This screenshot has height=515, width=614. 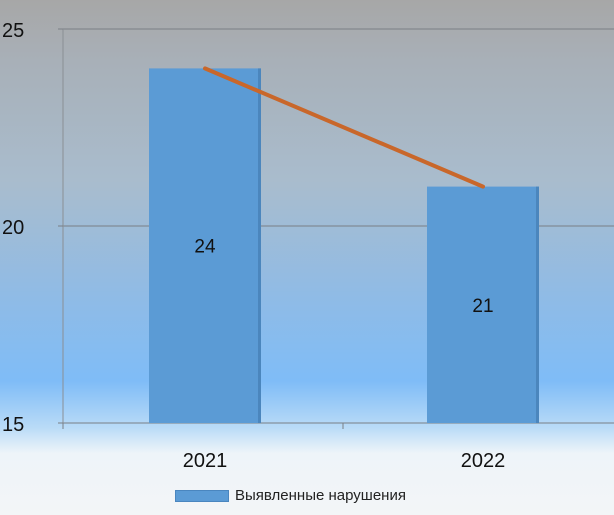 I want to click on y-tick-label: 15, so click(x=13, y=425).